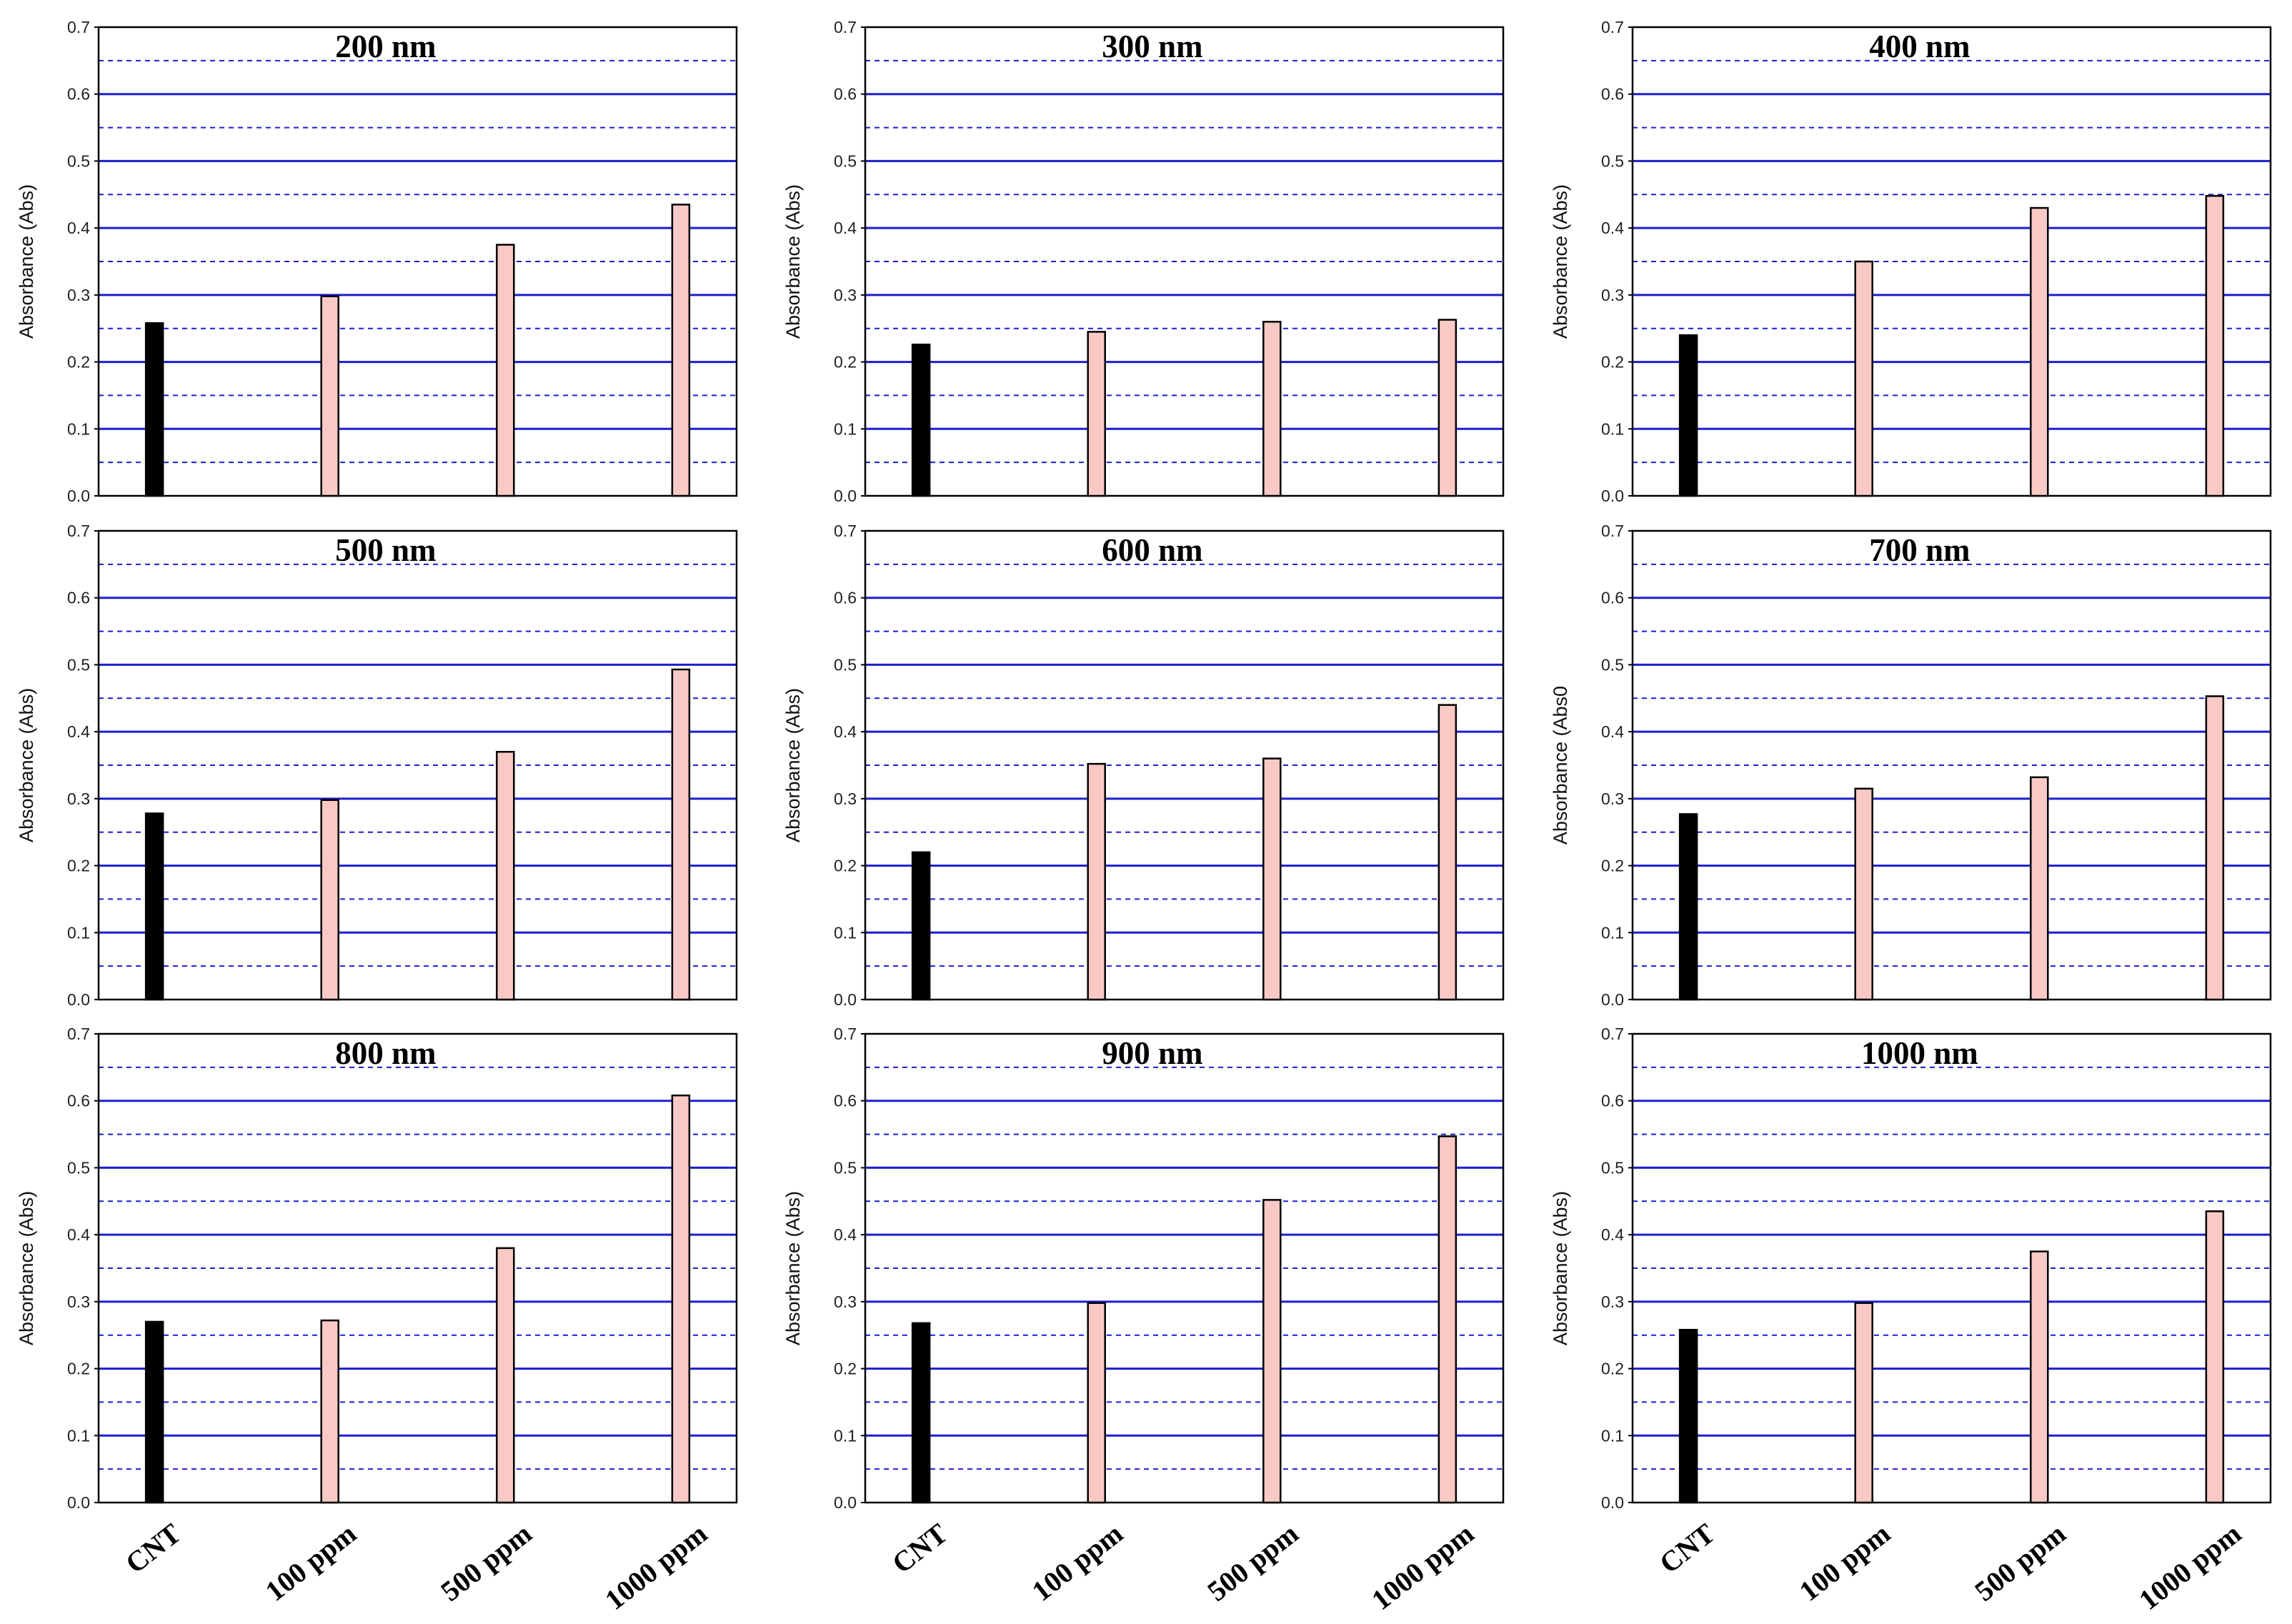 Image resolution: width=2292 pixels, height=1624 pixels. What do you see at coordinates (2190, 1567) in the screenshot?
I see `x-category-label: 1000 ppm` at bounding box center [2190, 1567].